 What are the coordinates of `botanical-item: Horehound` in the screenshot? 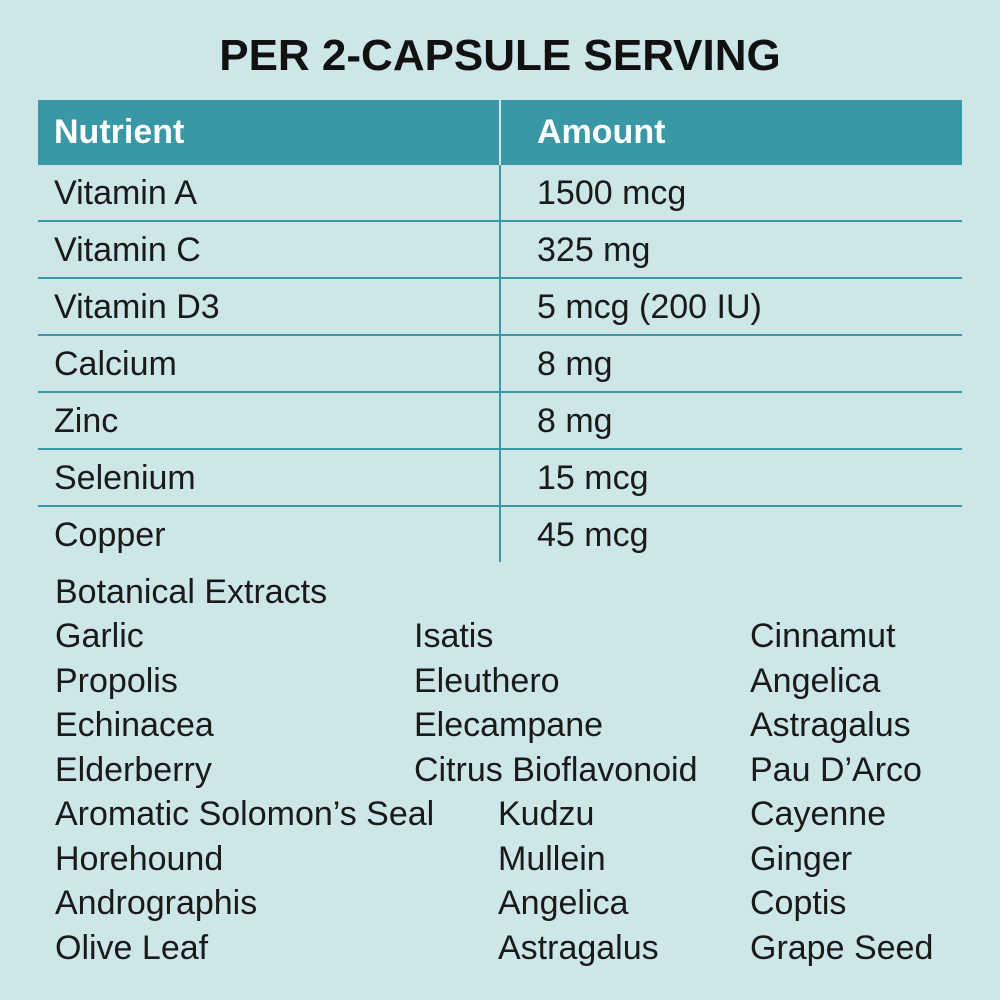 It's located at (139, 859).